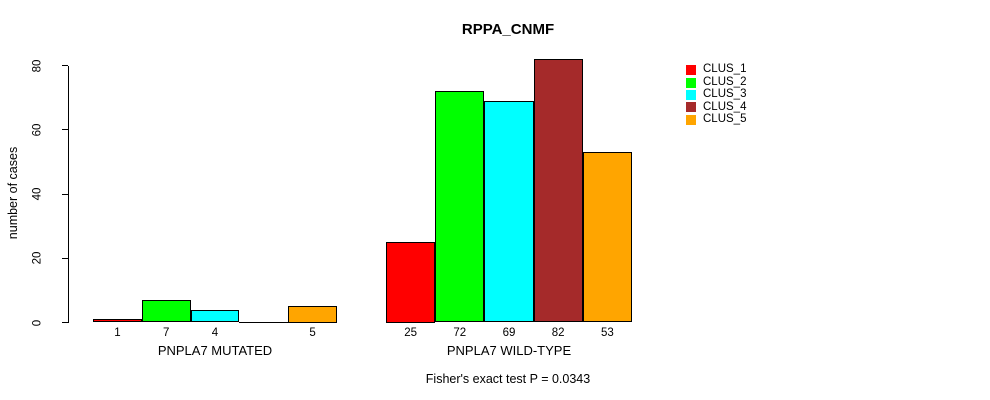  What do you see at coordinates (37, 130) in the screenshot?
I see `y-tick-label: 60` at bounding box center [37, 130].